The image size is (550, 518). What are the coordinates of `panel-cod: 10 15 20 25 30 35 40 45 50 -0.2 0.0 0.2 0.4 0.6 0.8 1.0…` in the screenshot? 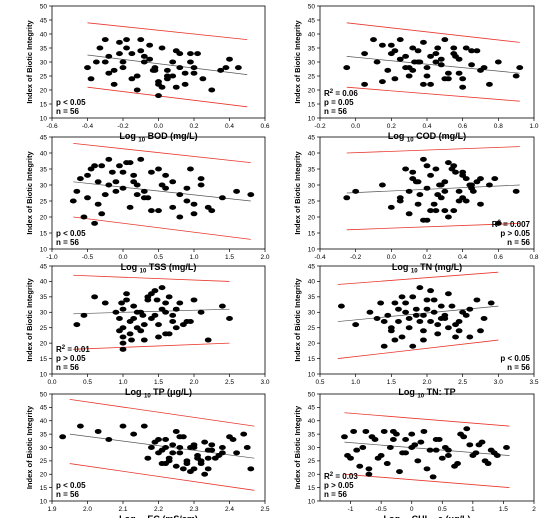 It's located at (416, 73).